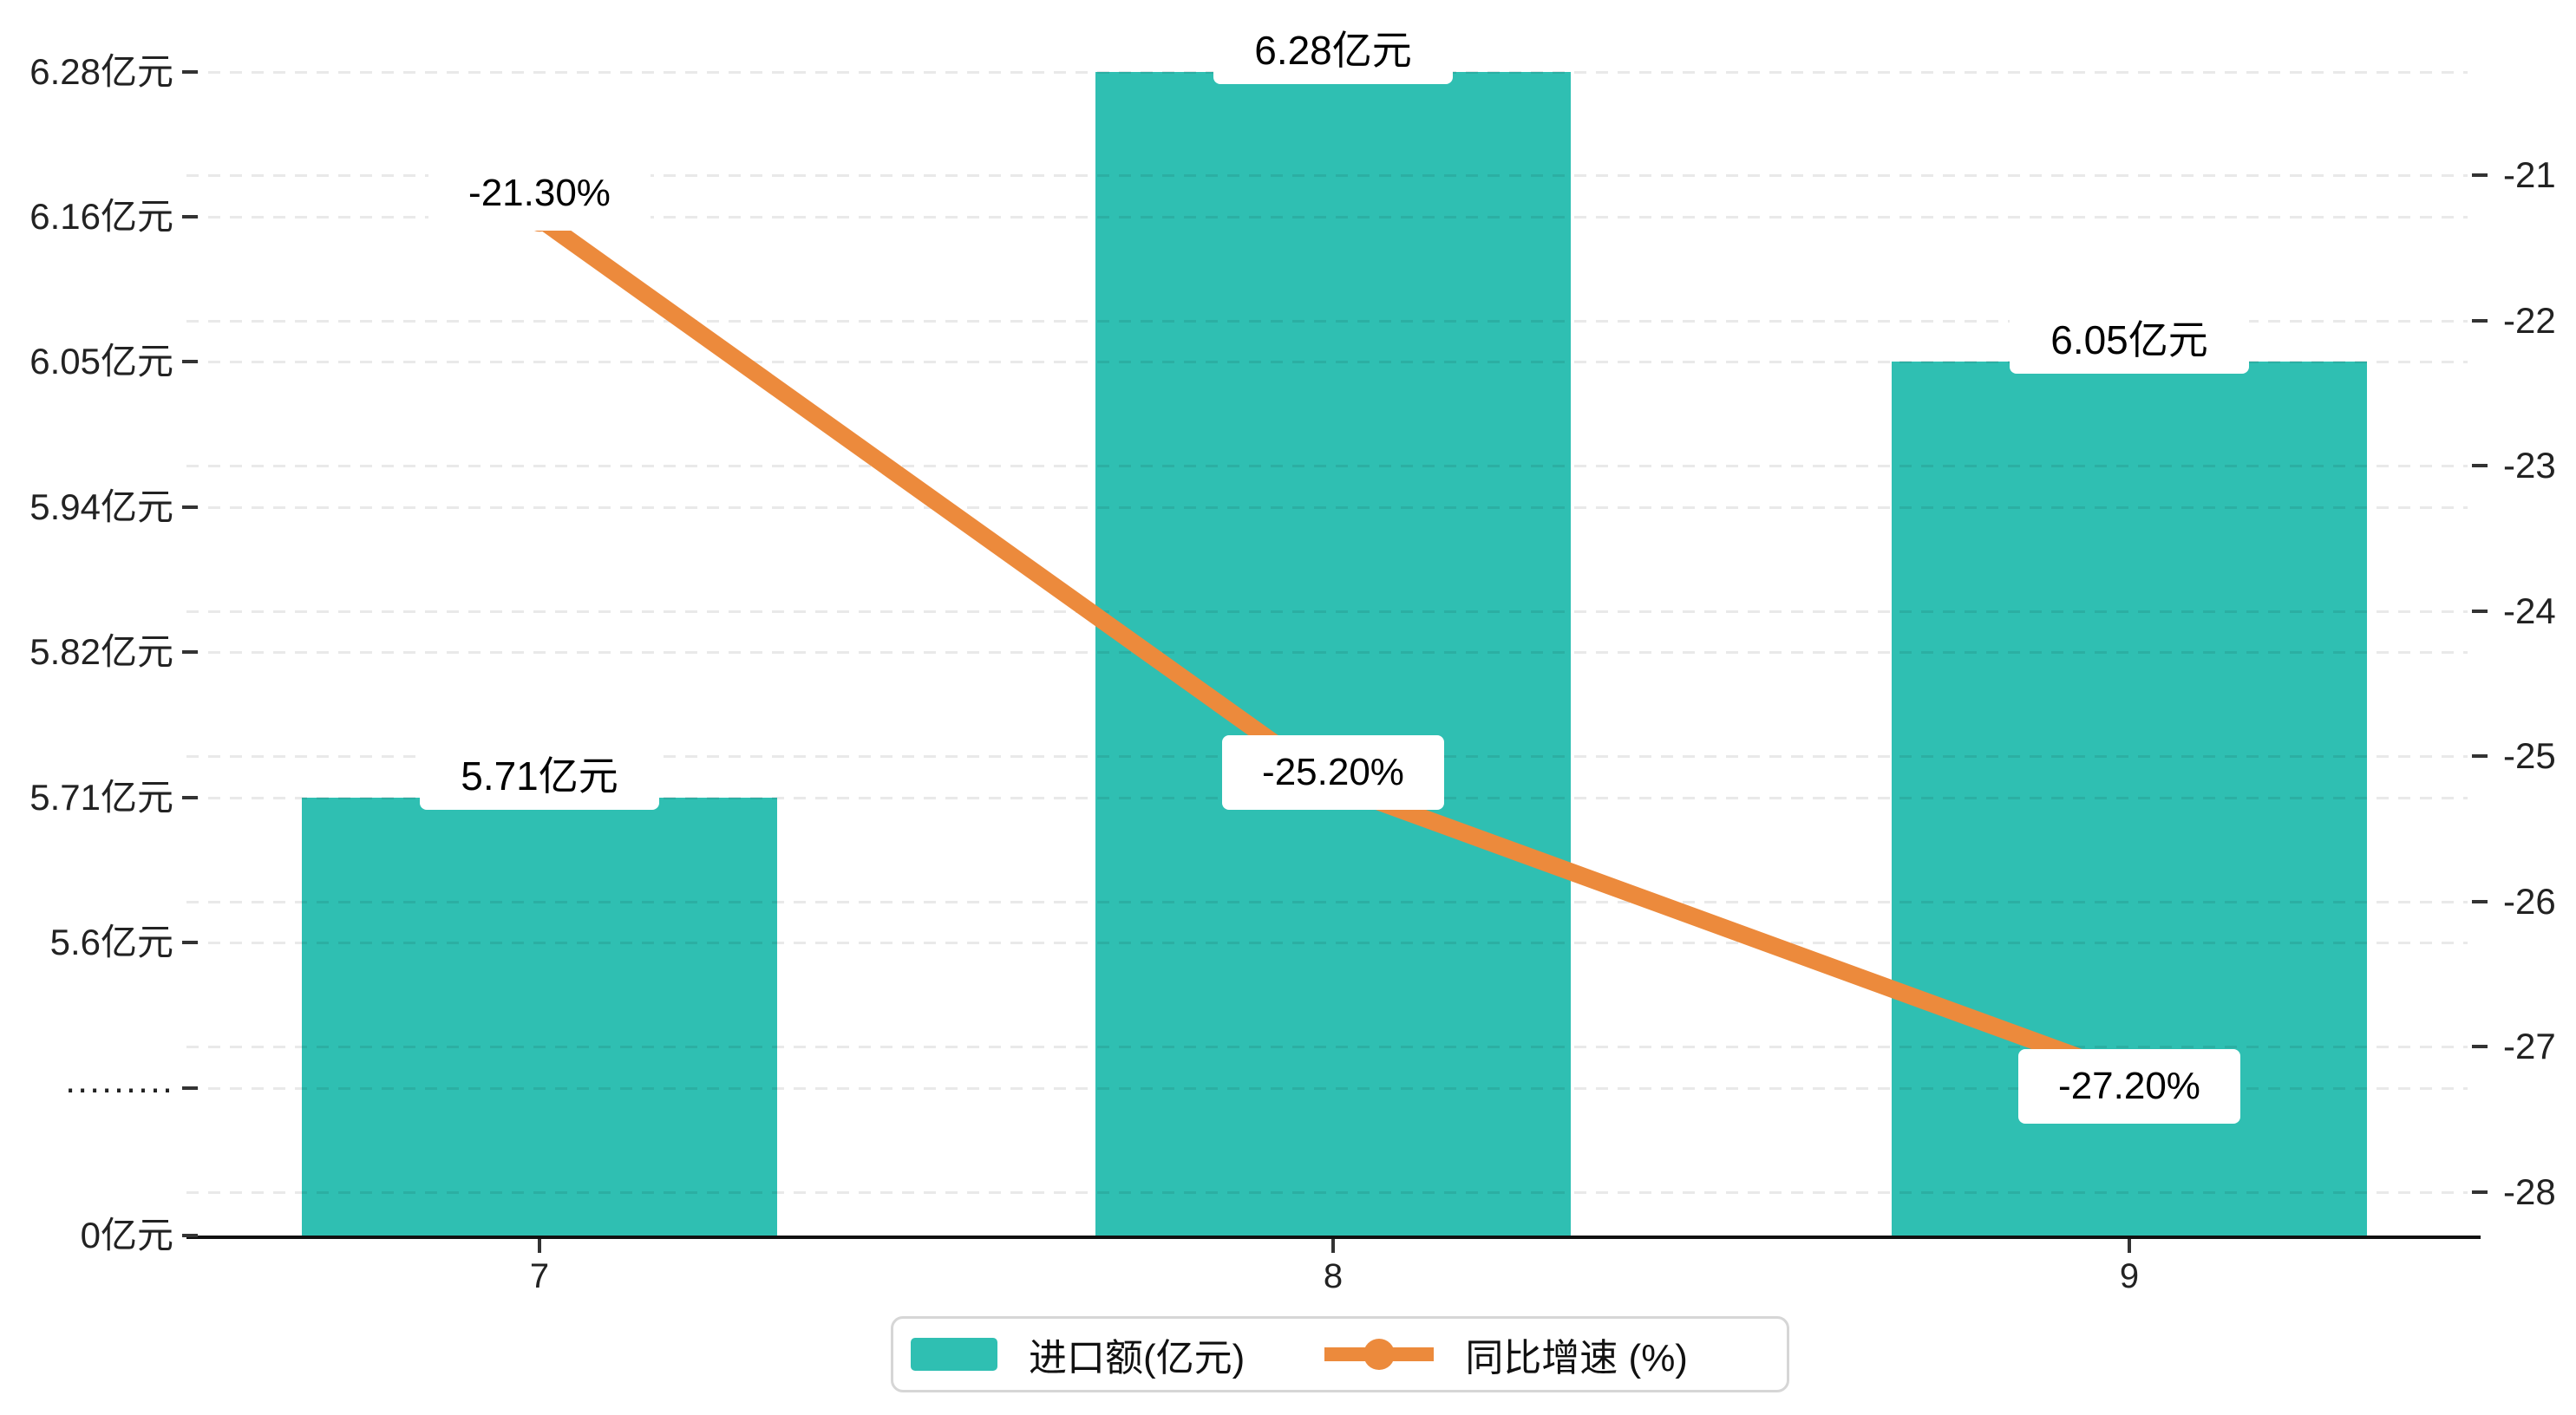 Image resolution: width=2576 pixels, height=1415 pixels. Describe the element at coordinates (2529, 755) in the screenshot. I see `right-axis-tick-label: -25` at that location.